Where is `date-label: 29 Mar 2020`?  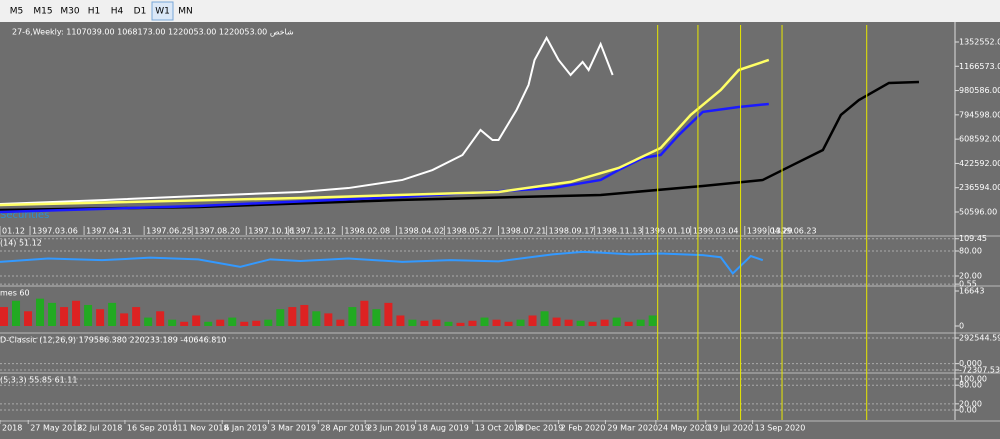
date-label: 29 Mar 2020 is located at coordinates (632, 428).